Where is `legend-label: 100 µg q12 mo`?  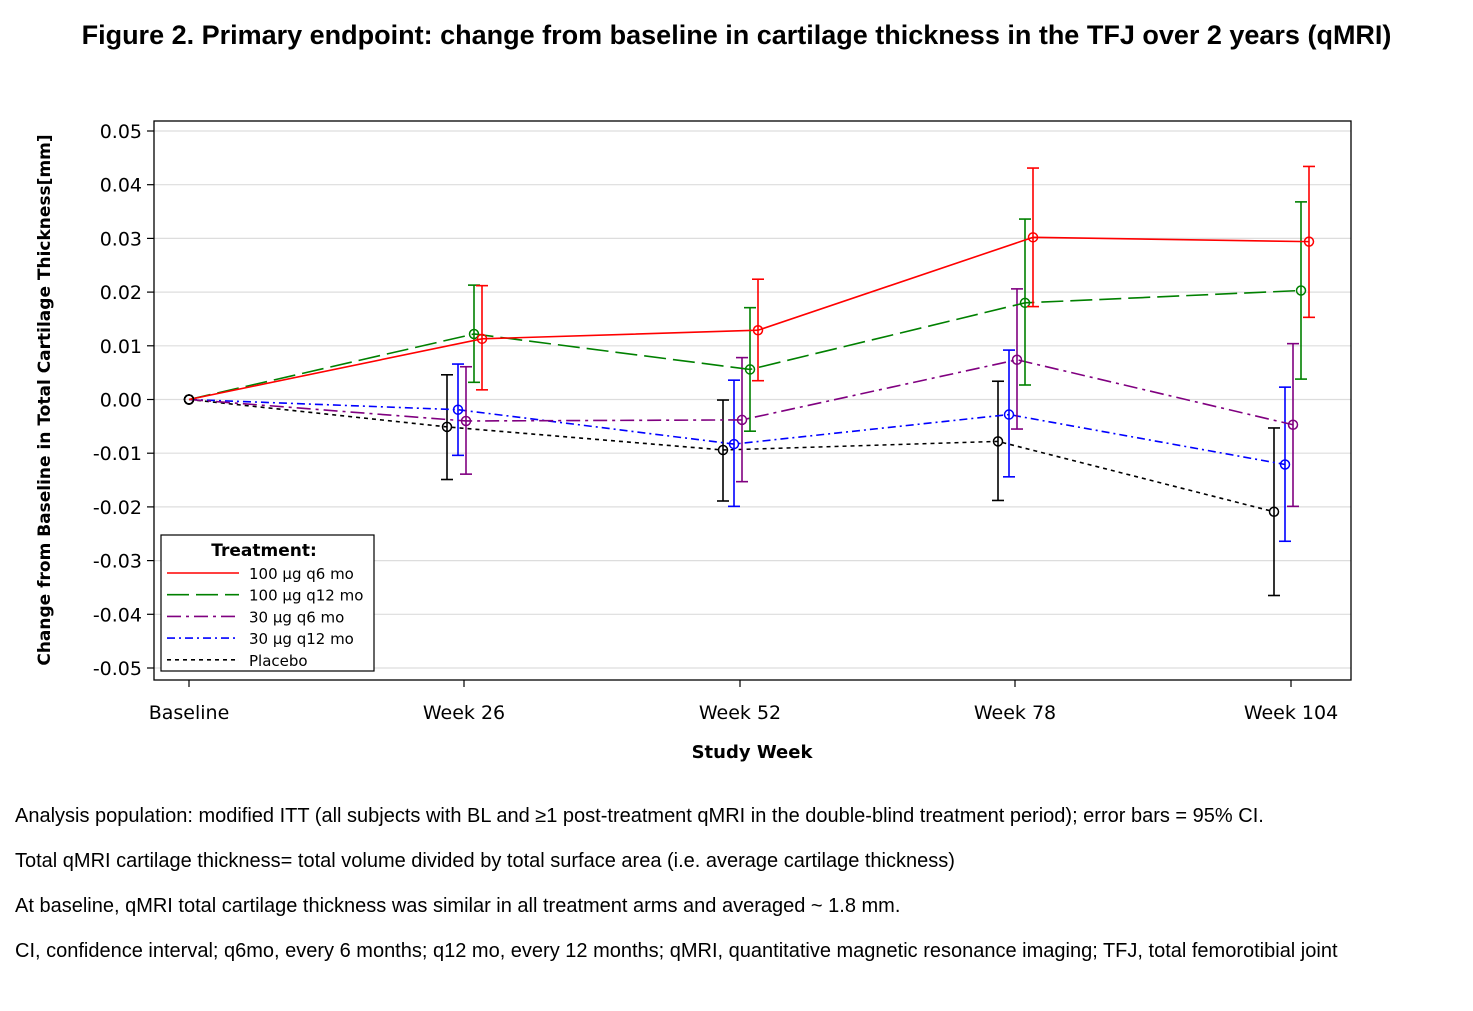 legend-label: 100 µg q12 mo is located at coordinates (306, 596).